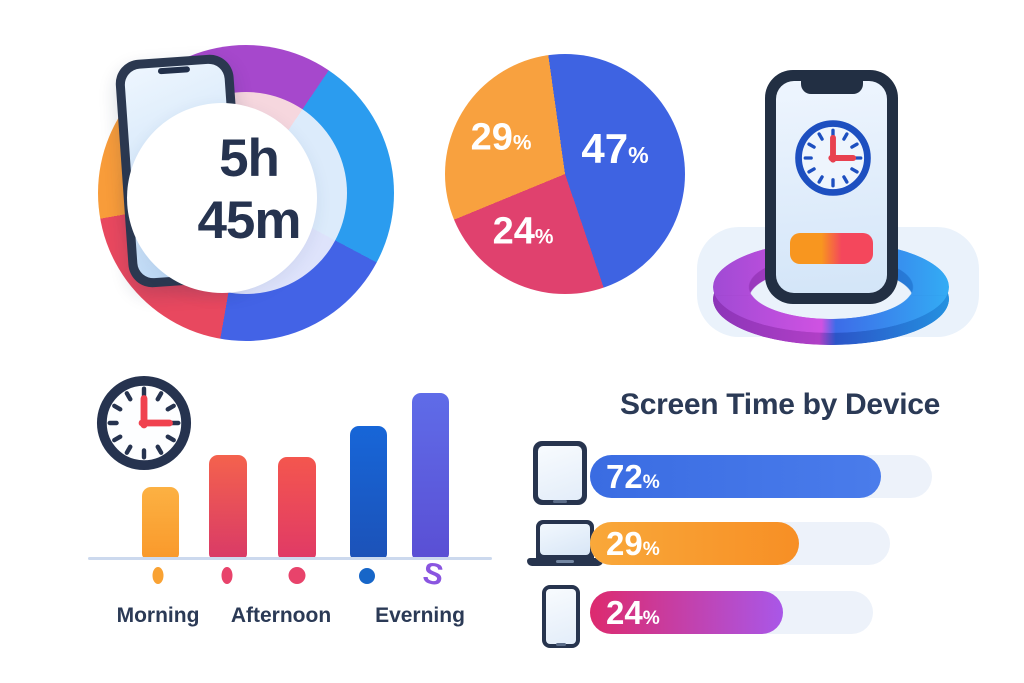 The width and height of the screenshot is (1024, 683). I want to click on total-screen-time-value: 5h 45m, so click(249, 190).